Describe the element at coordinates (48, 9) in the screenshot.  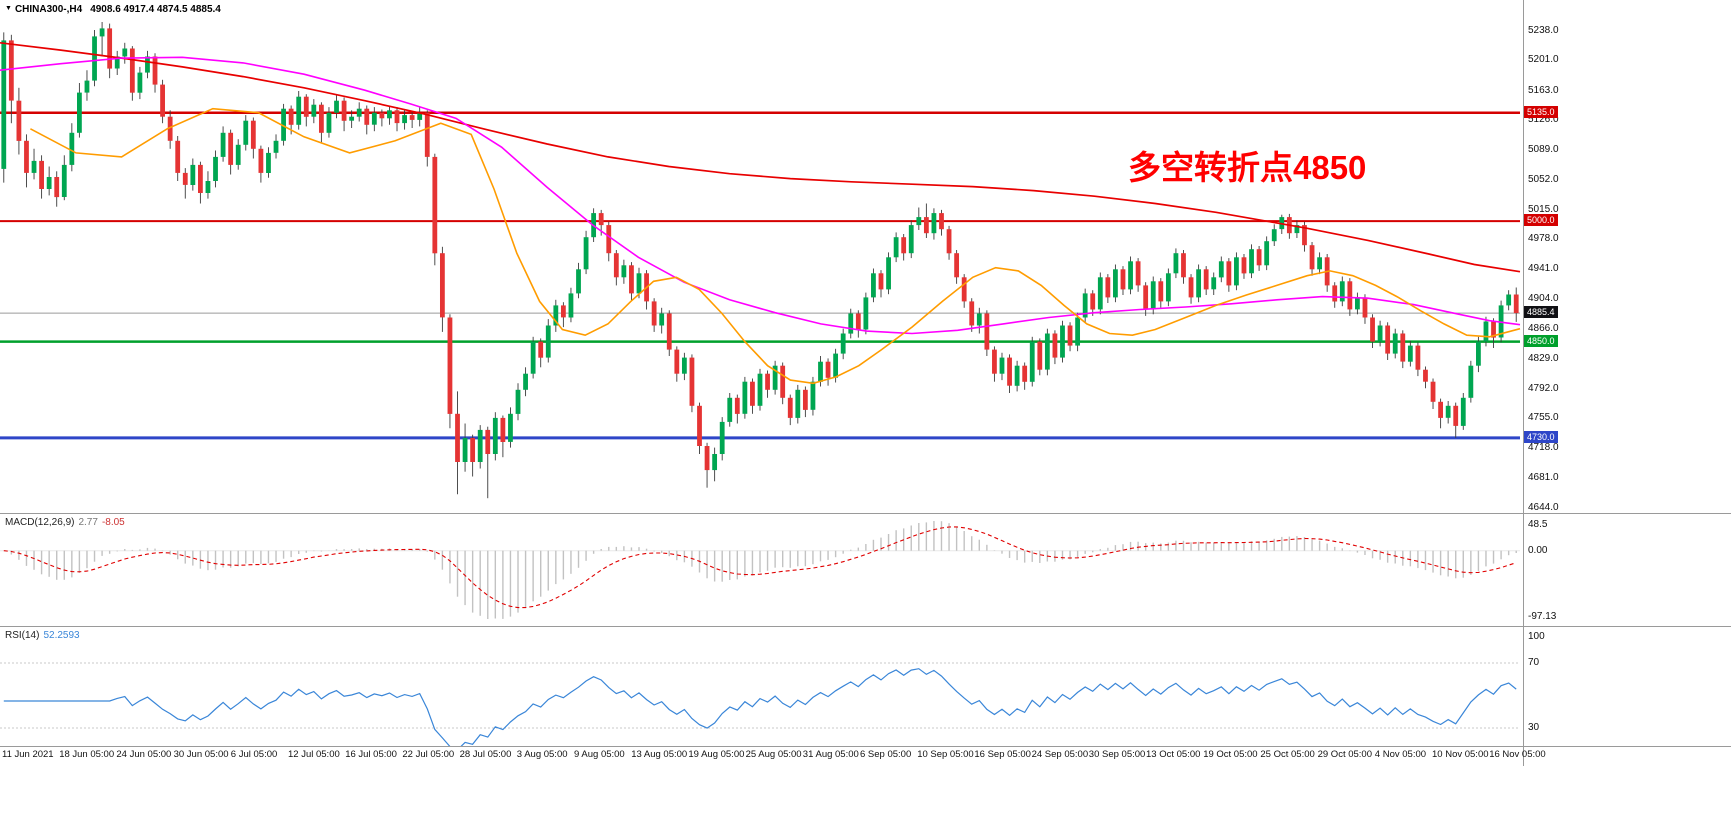
I see `symbol-timeframe-label: CHINA300-,H4` at that location.